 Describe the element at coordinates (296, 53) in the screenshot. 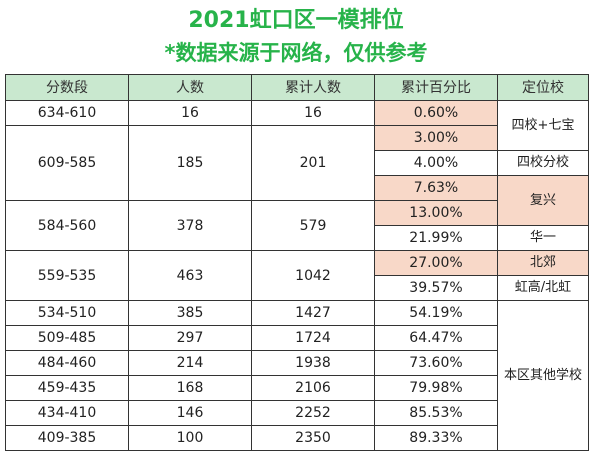

I see `page-subtitle: *数据来源于网络，仅供参考` at that location.